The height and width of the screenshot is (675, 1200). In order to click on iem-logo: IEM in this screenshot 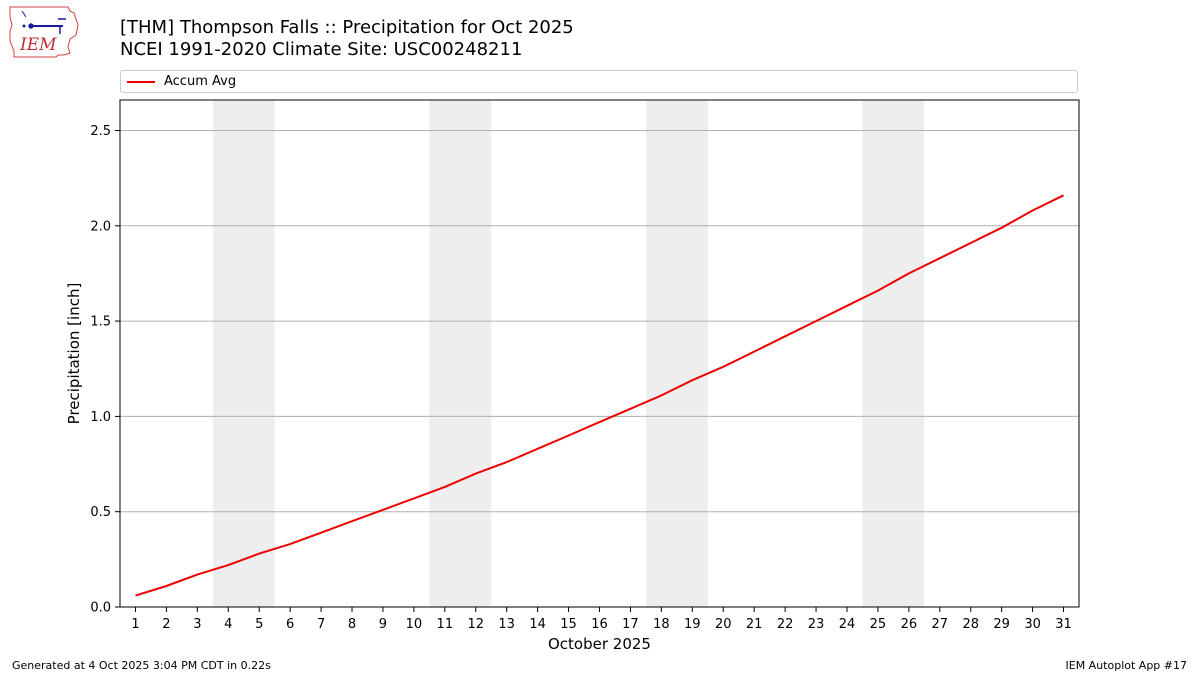, I will do `click(44, 32)`.